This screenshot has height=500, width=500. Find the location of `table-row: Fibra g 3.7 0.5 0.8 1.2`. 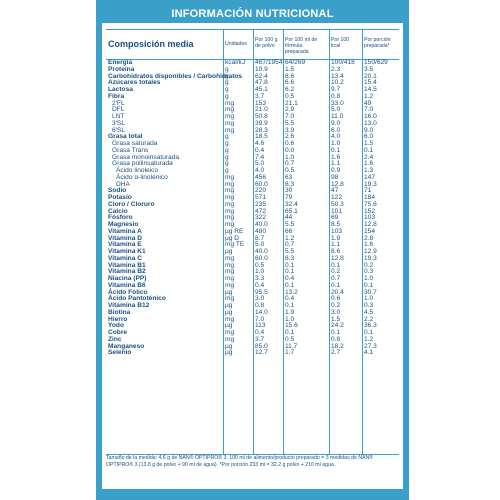

table-row: Fibra g 3.7 0.5 0.8 1.2 is located at coordinates (252, 96).